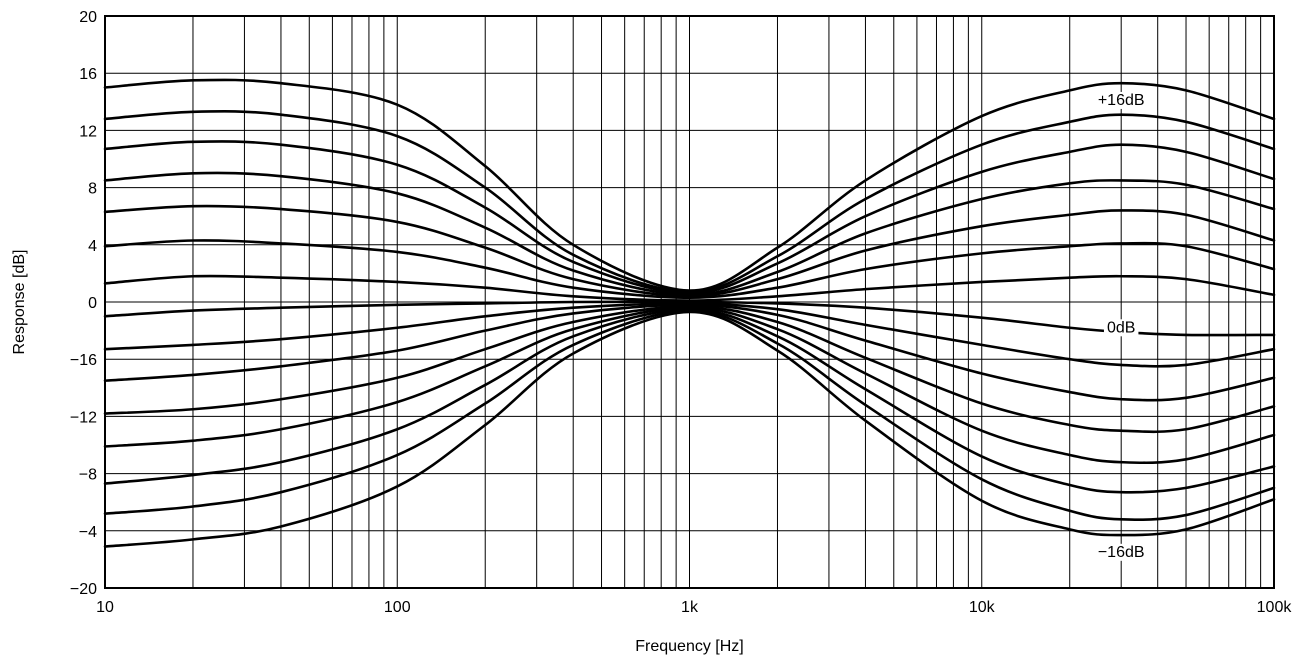 This screenshot has height=663, width=1314. Describe the element at coordinates (83, 360) in the screenshot. I see `y-tick-label: −16` at that location.